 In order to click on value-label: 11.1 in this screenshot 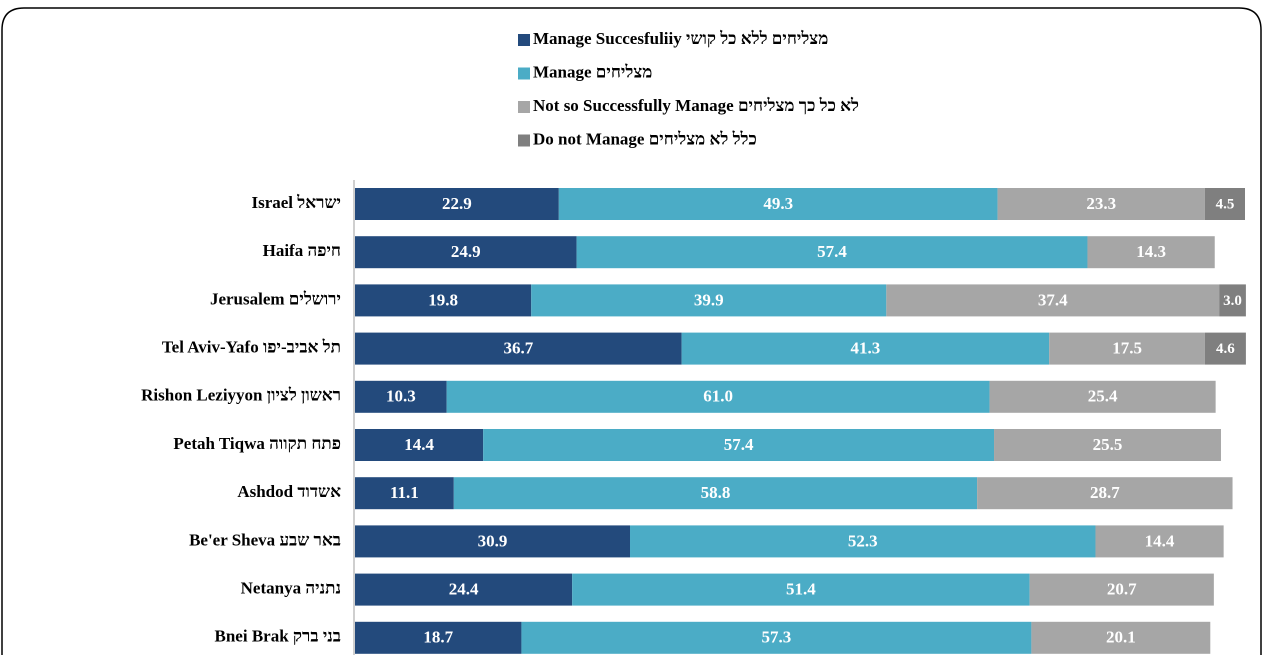, I will do `click(404, 492)`.